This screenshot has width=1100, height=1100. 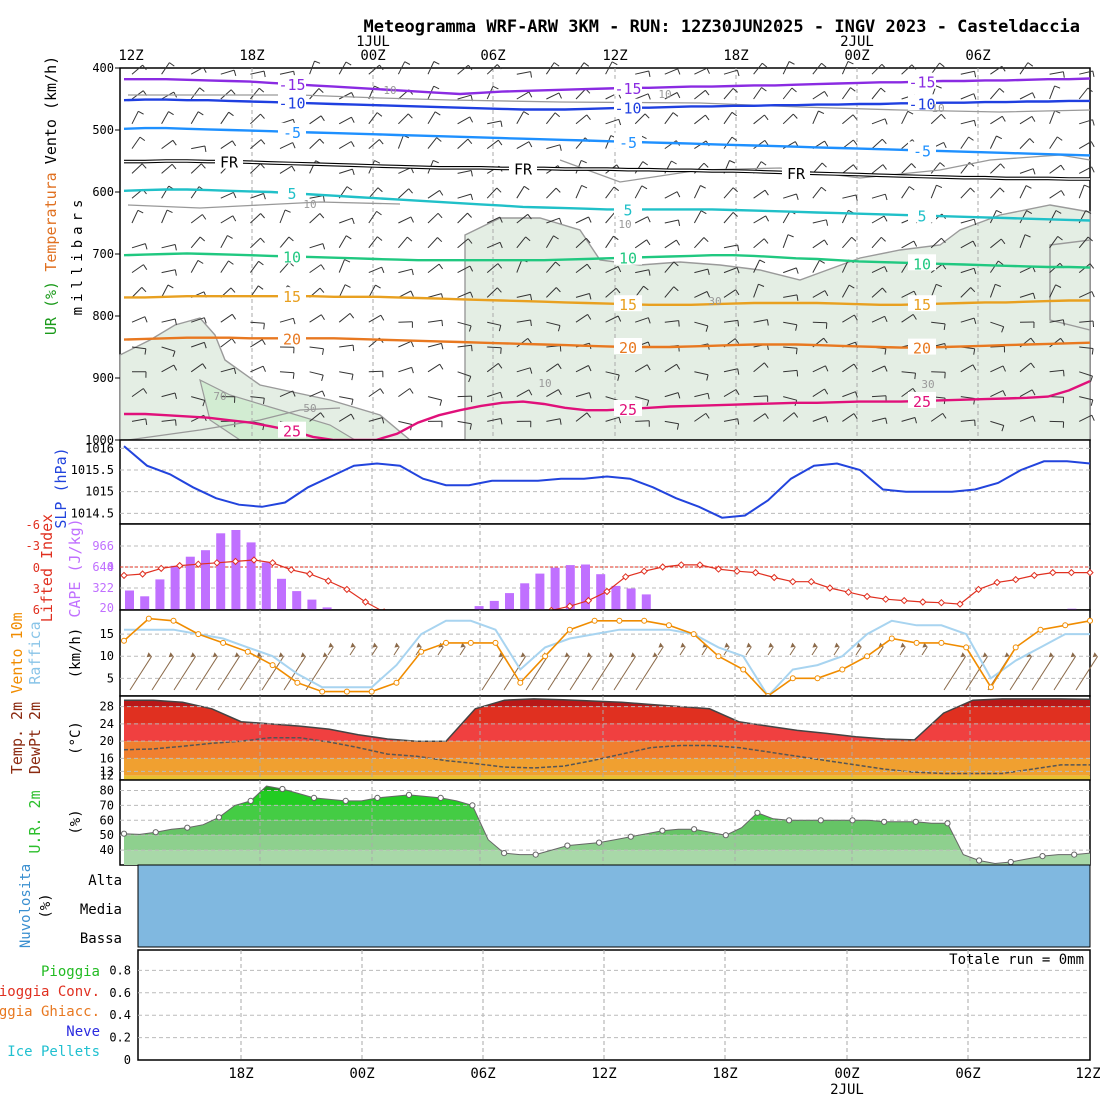 I want to click on isotherm-label: -15, so click(x=921, y=83).